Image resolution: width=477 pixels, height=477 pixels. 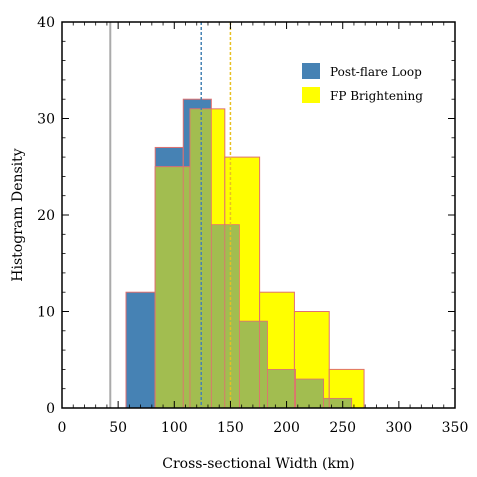 What do you see at coordinates (398, 428) in the screenshot?
I see `x-tick-label: 300` at bounding box center [398, 428].